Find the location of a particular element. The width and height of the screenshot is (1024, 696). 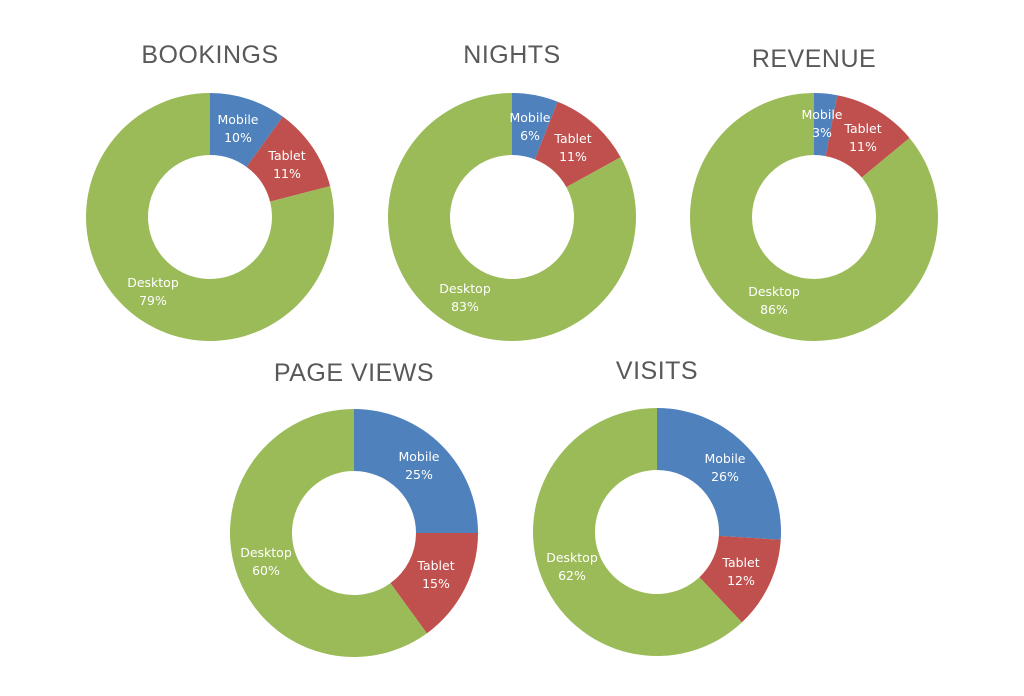

data-label-mobile: Mobile 25% is located at coordinates (418, 465).